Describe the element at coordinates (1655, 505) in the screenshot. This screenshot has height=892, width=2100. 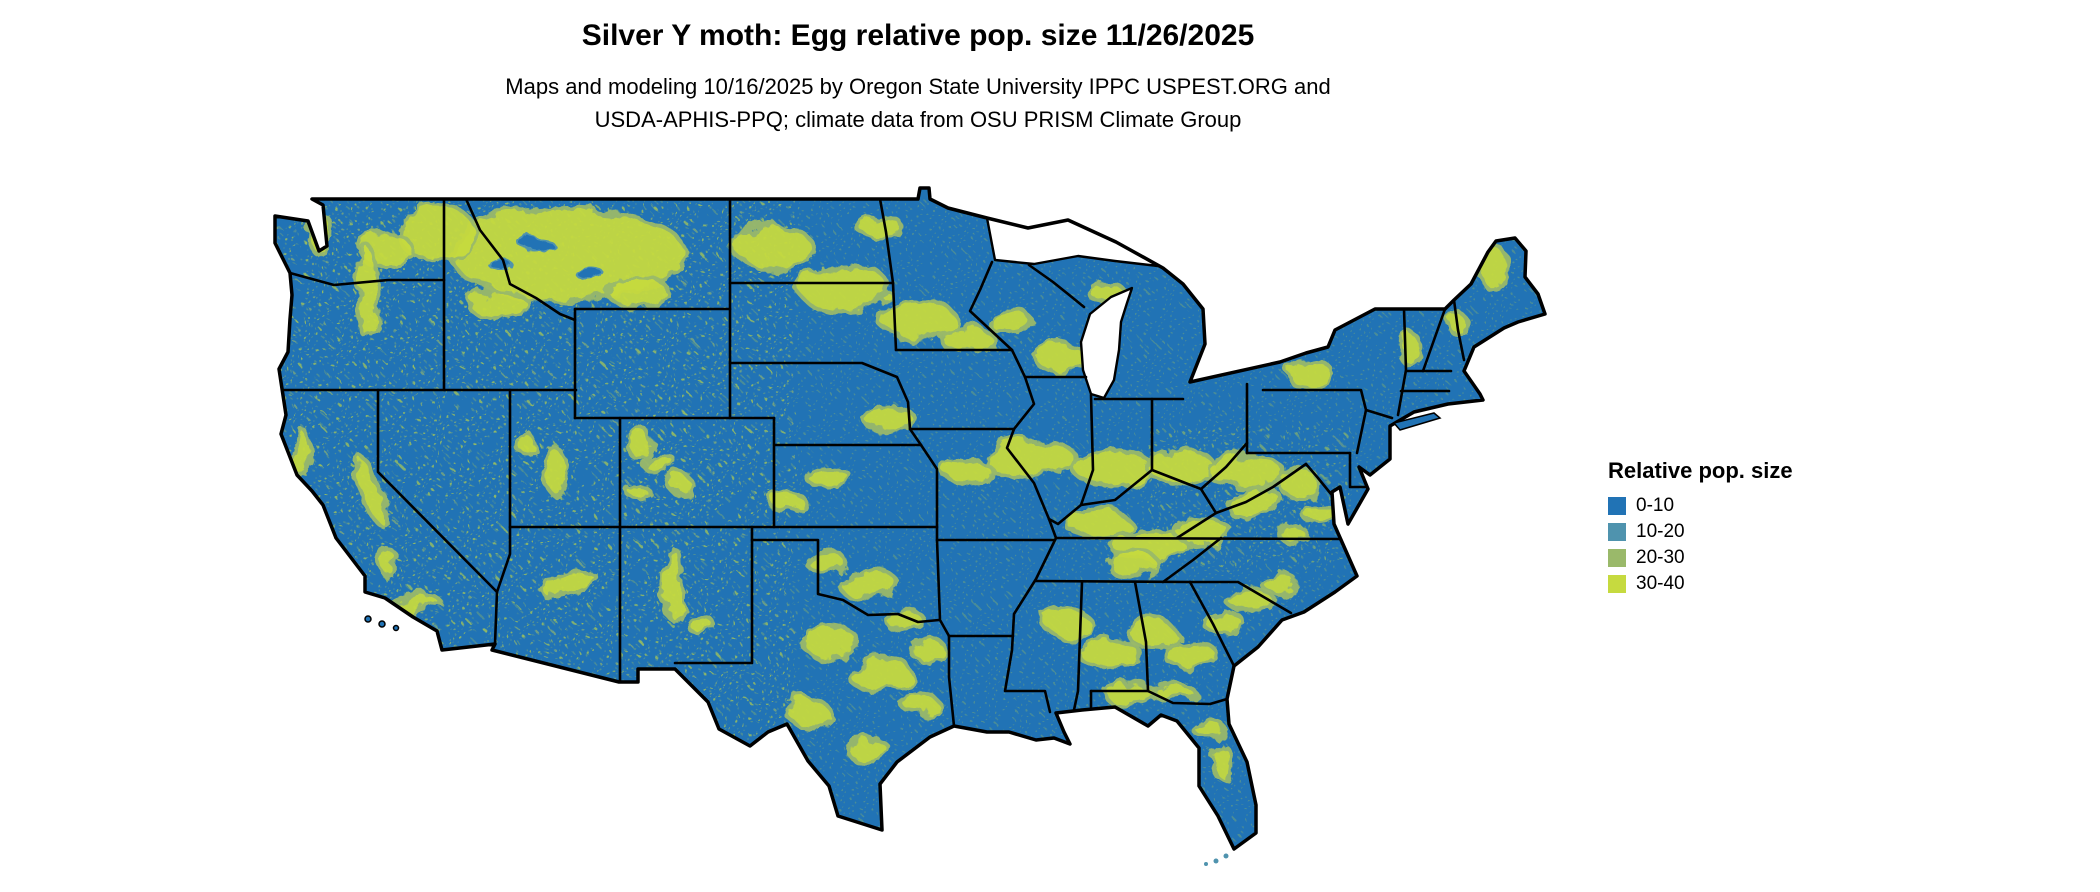
I see `legend-item-label: 0-10` at that location.